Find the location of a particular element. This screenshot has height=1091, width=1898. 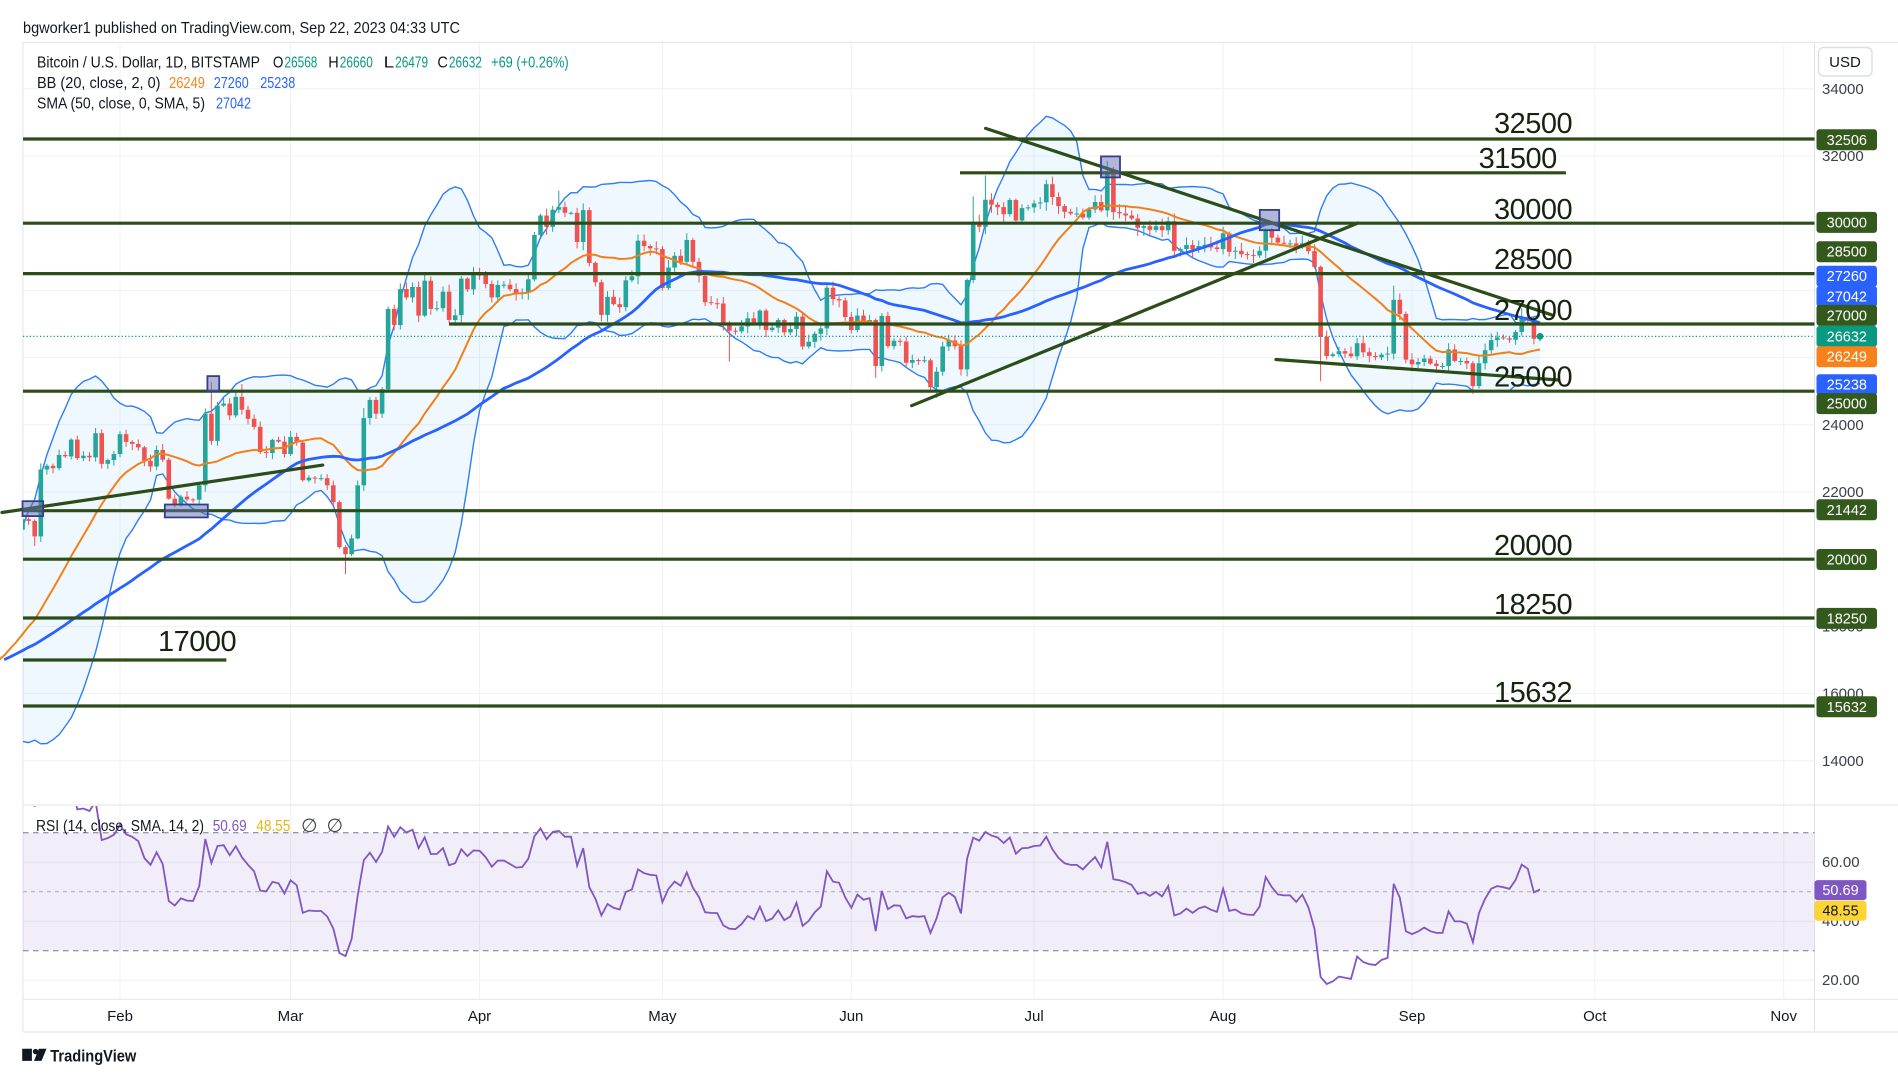

svg-text: SMA (50, close, 0, SMA, 5) is located at coordinates (121, 104).